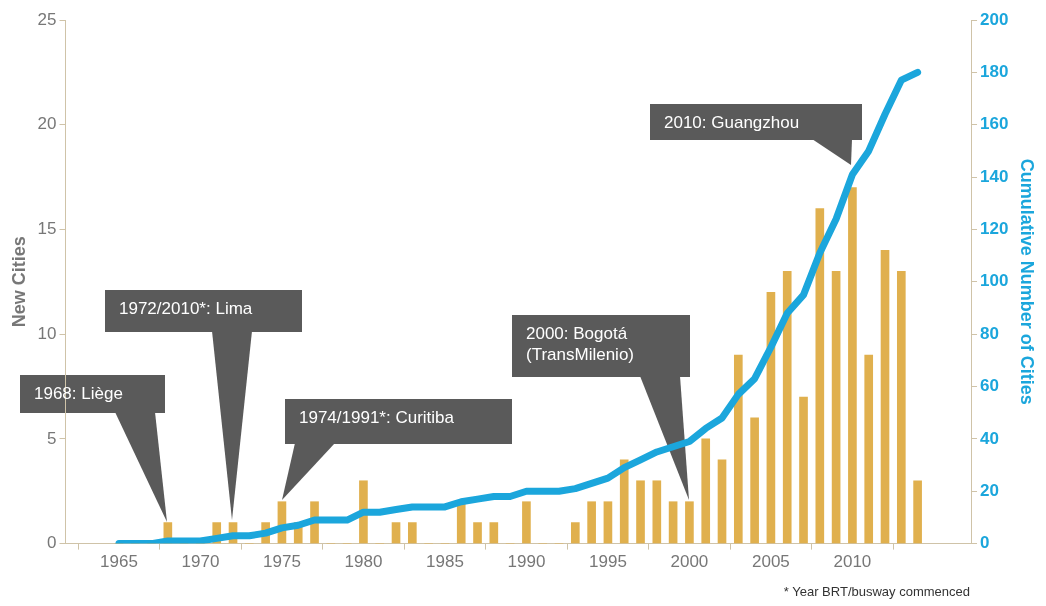 This screenshot has height=606, width=1046. Describe the element at coordinates (119, 562) in the screenshot. I see `x-tick-label: 1965` at that location.